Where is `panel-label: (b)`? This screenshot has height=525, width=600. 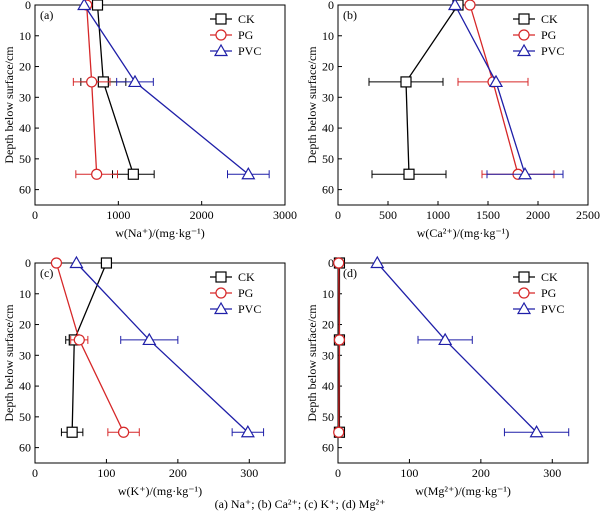 panel-label: (b) is located at coordinates (350, 15).